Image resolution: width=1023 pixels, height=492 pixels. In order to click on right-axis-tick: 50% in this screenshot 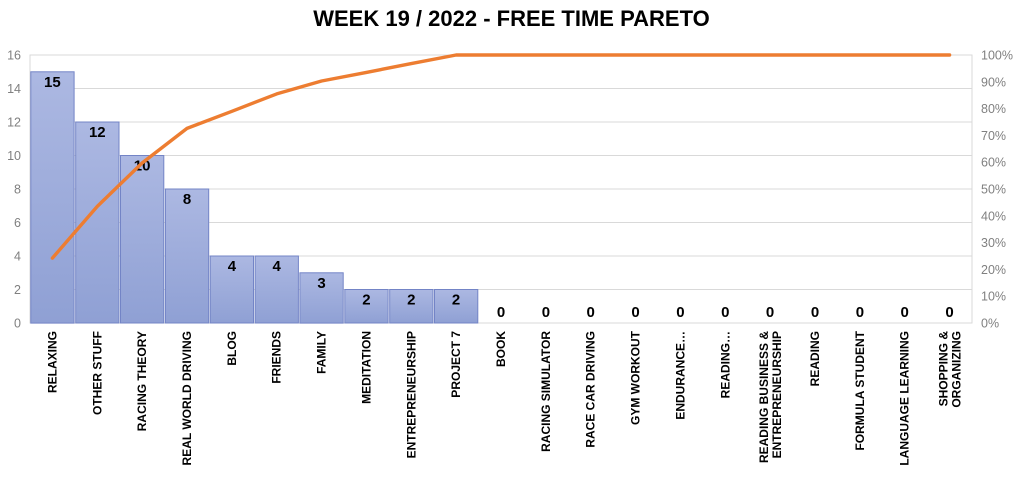, I will do `click(993, 190)`.